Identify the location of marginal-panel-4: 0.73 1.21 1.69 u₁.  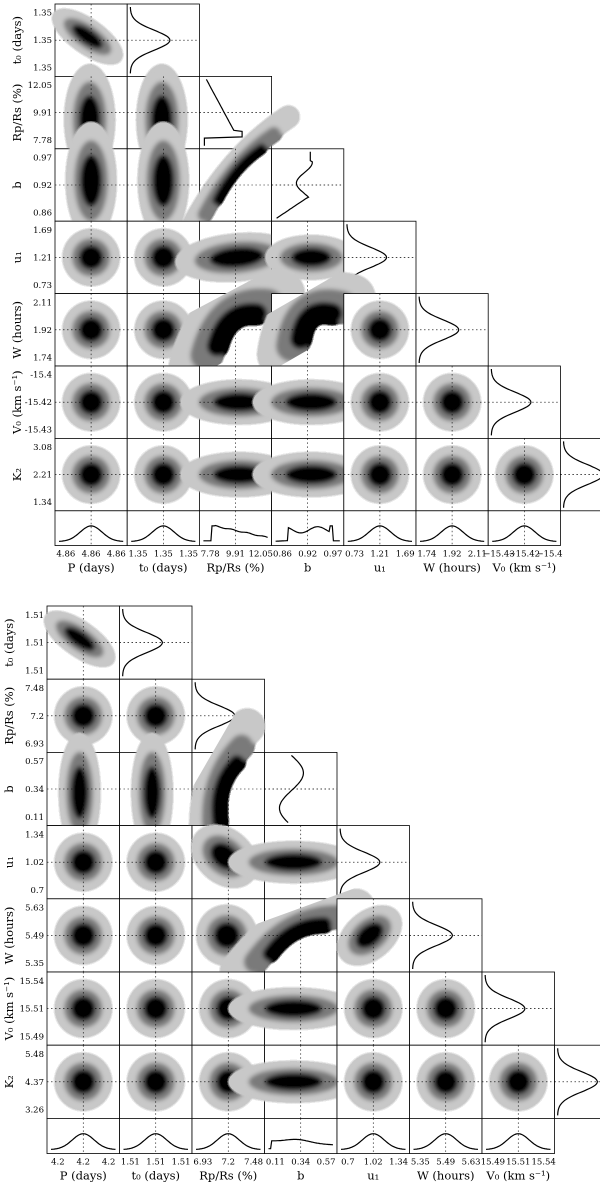
(380, 542).